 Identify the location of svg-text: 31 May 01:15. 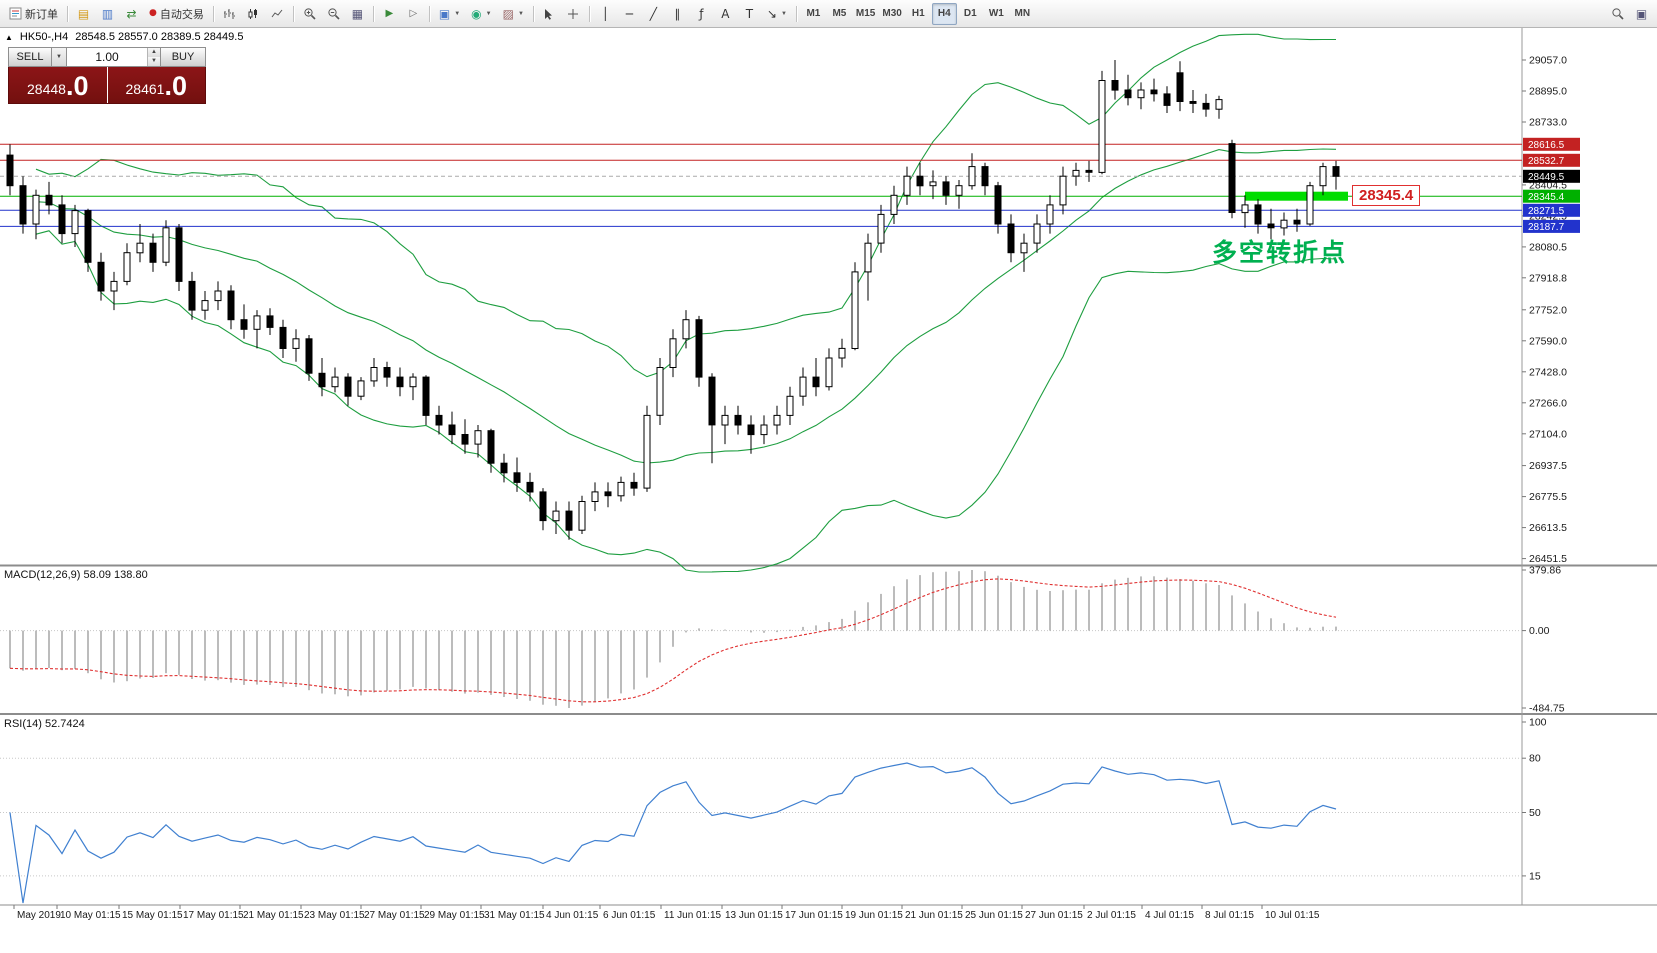
(514, 915).